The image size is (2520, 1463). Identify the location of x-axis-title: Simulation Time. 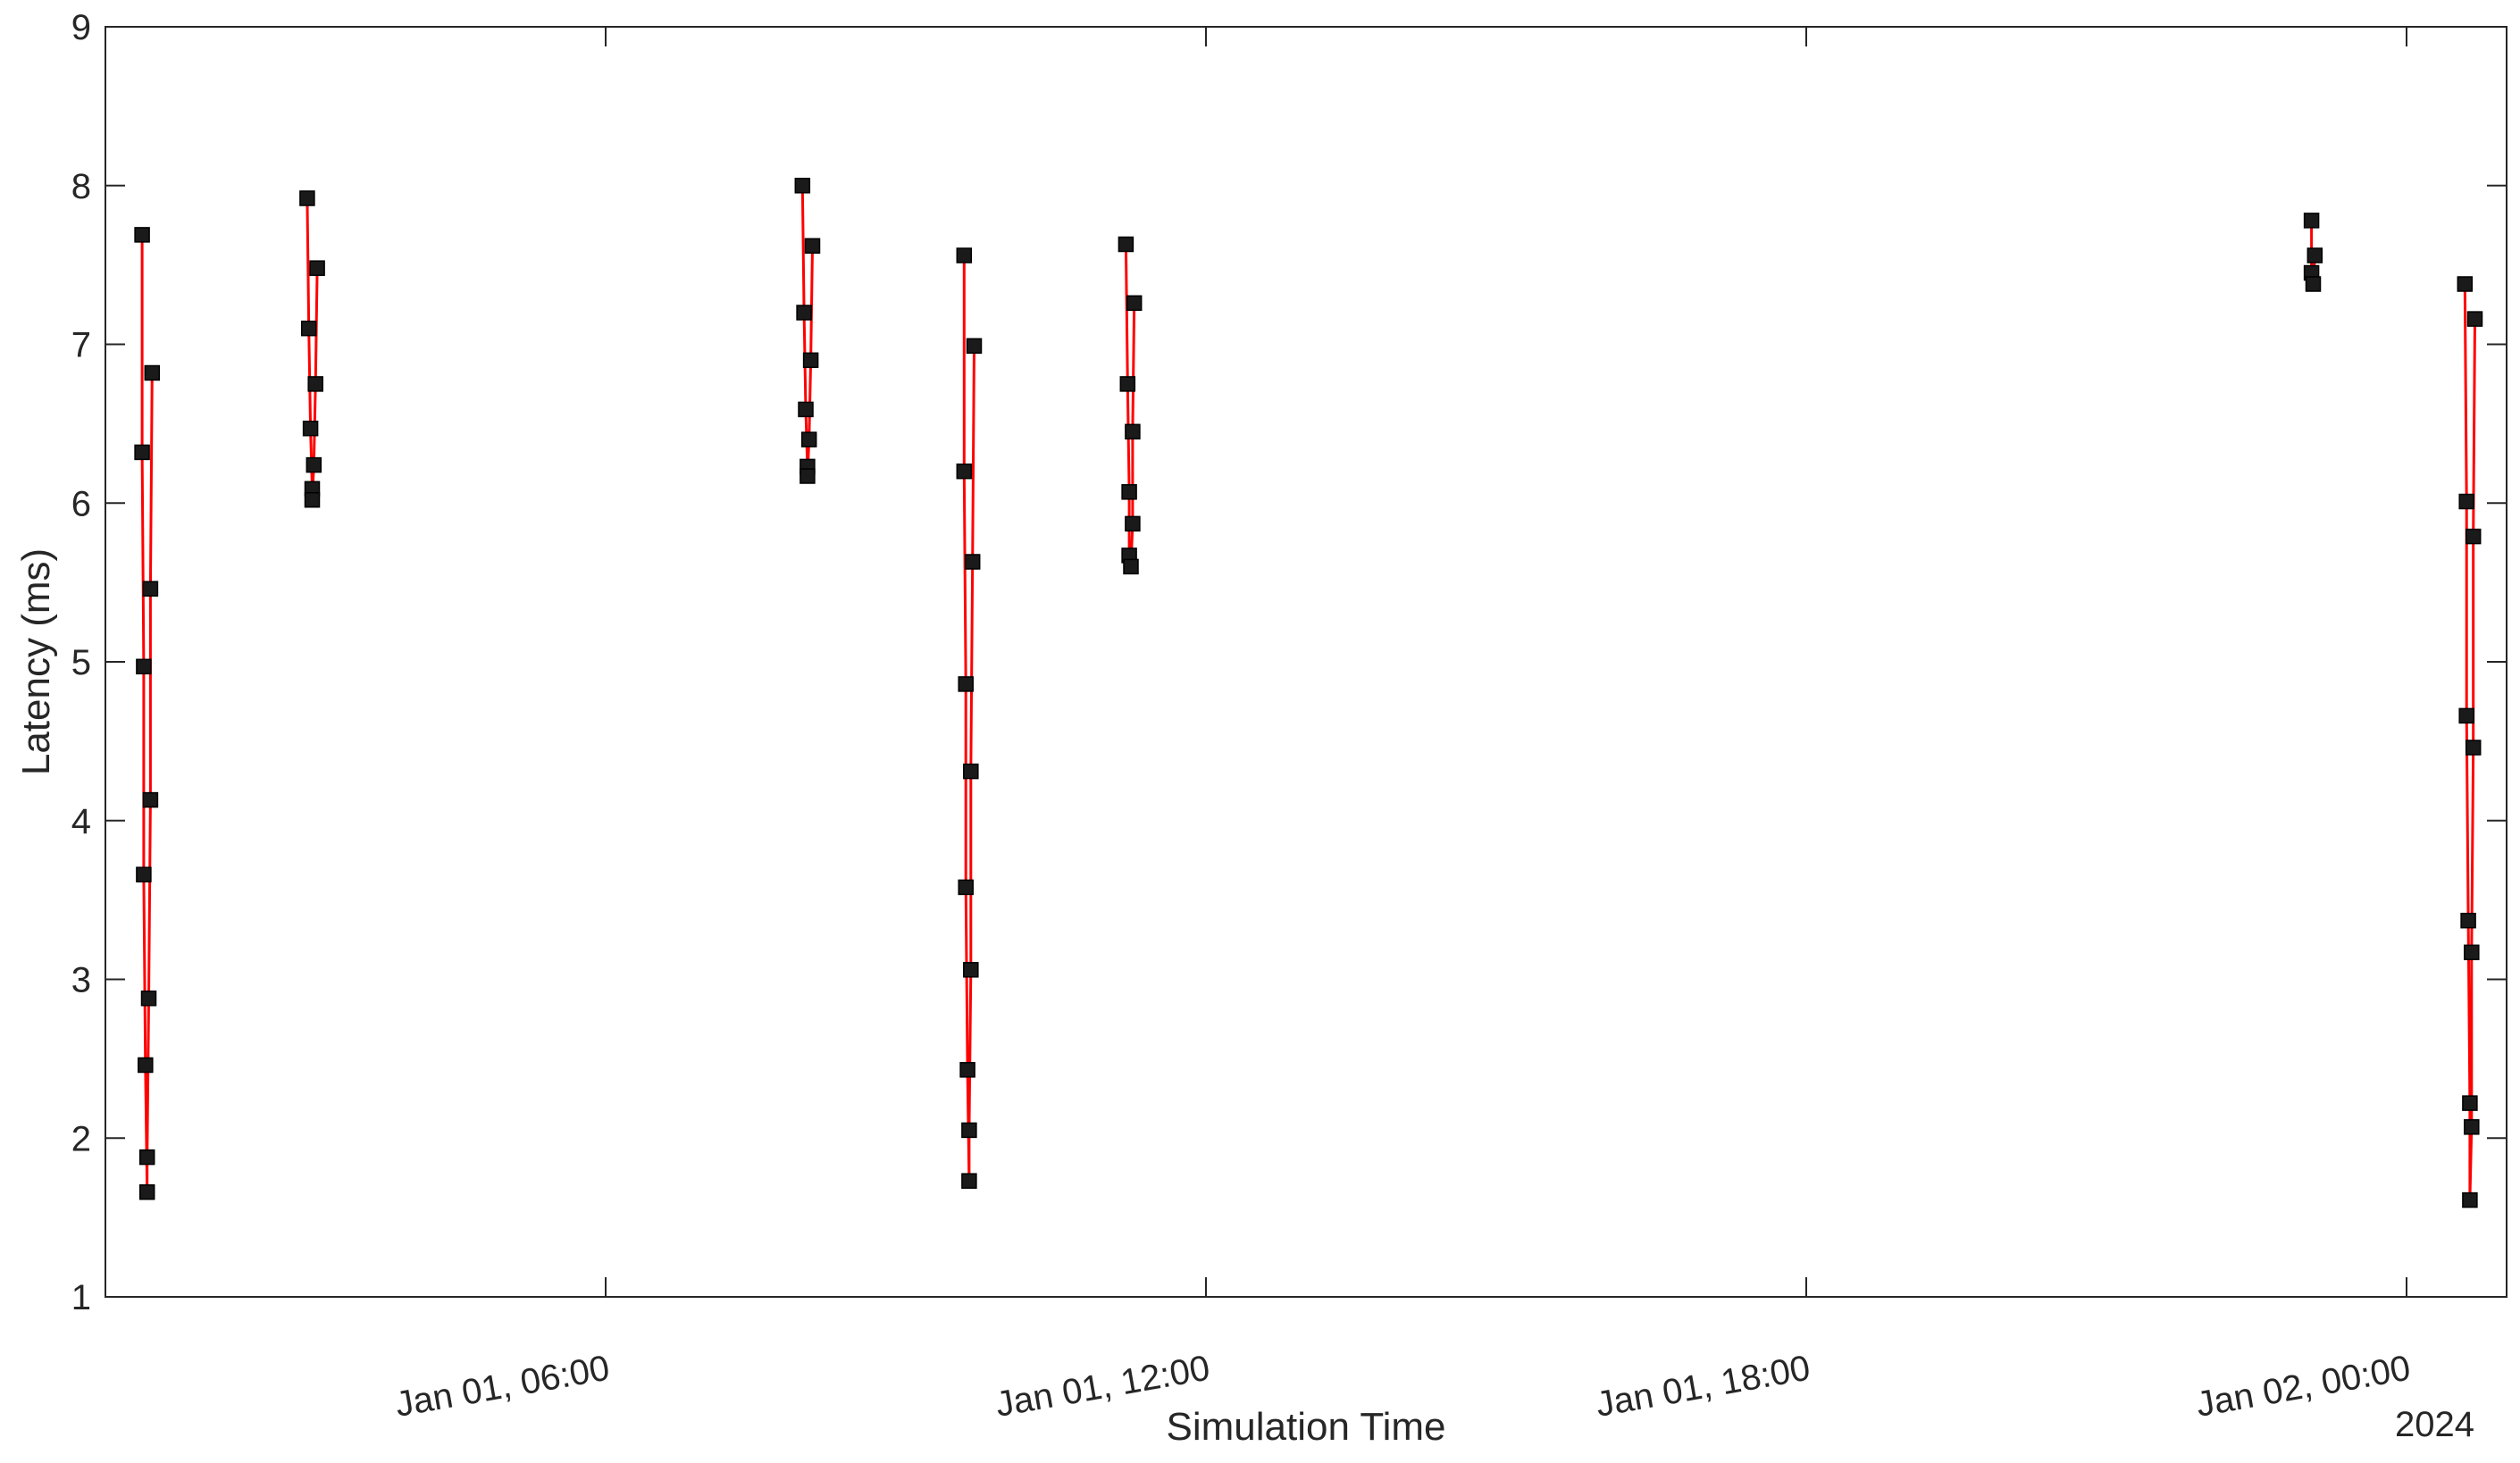
(1305, 1427).